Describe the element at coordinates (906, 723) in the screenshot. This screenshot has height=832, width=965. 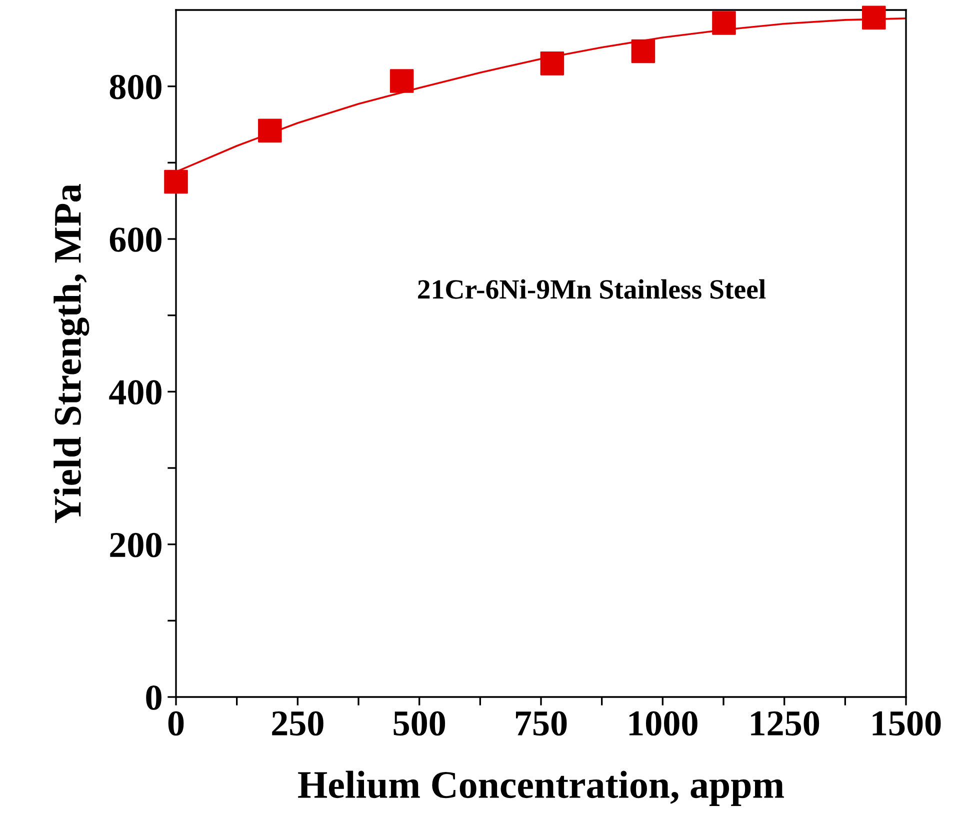
I see `x-tick-label: 1500` at that location.